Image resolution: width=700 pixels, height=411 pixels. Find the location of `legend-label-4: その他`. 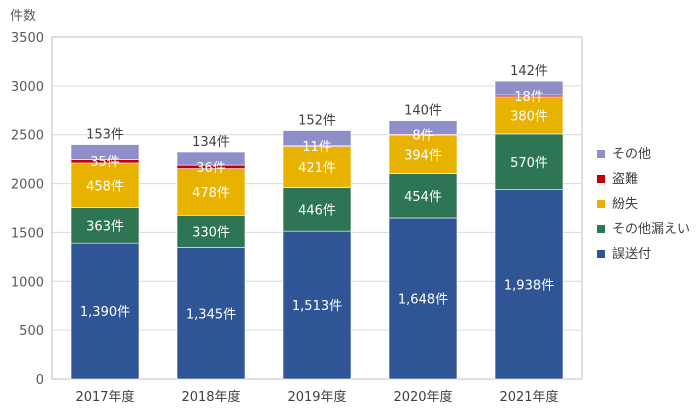

legend-label-4: その他 is located at coordinates (631, 154).